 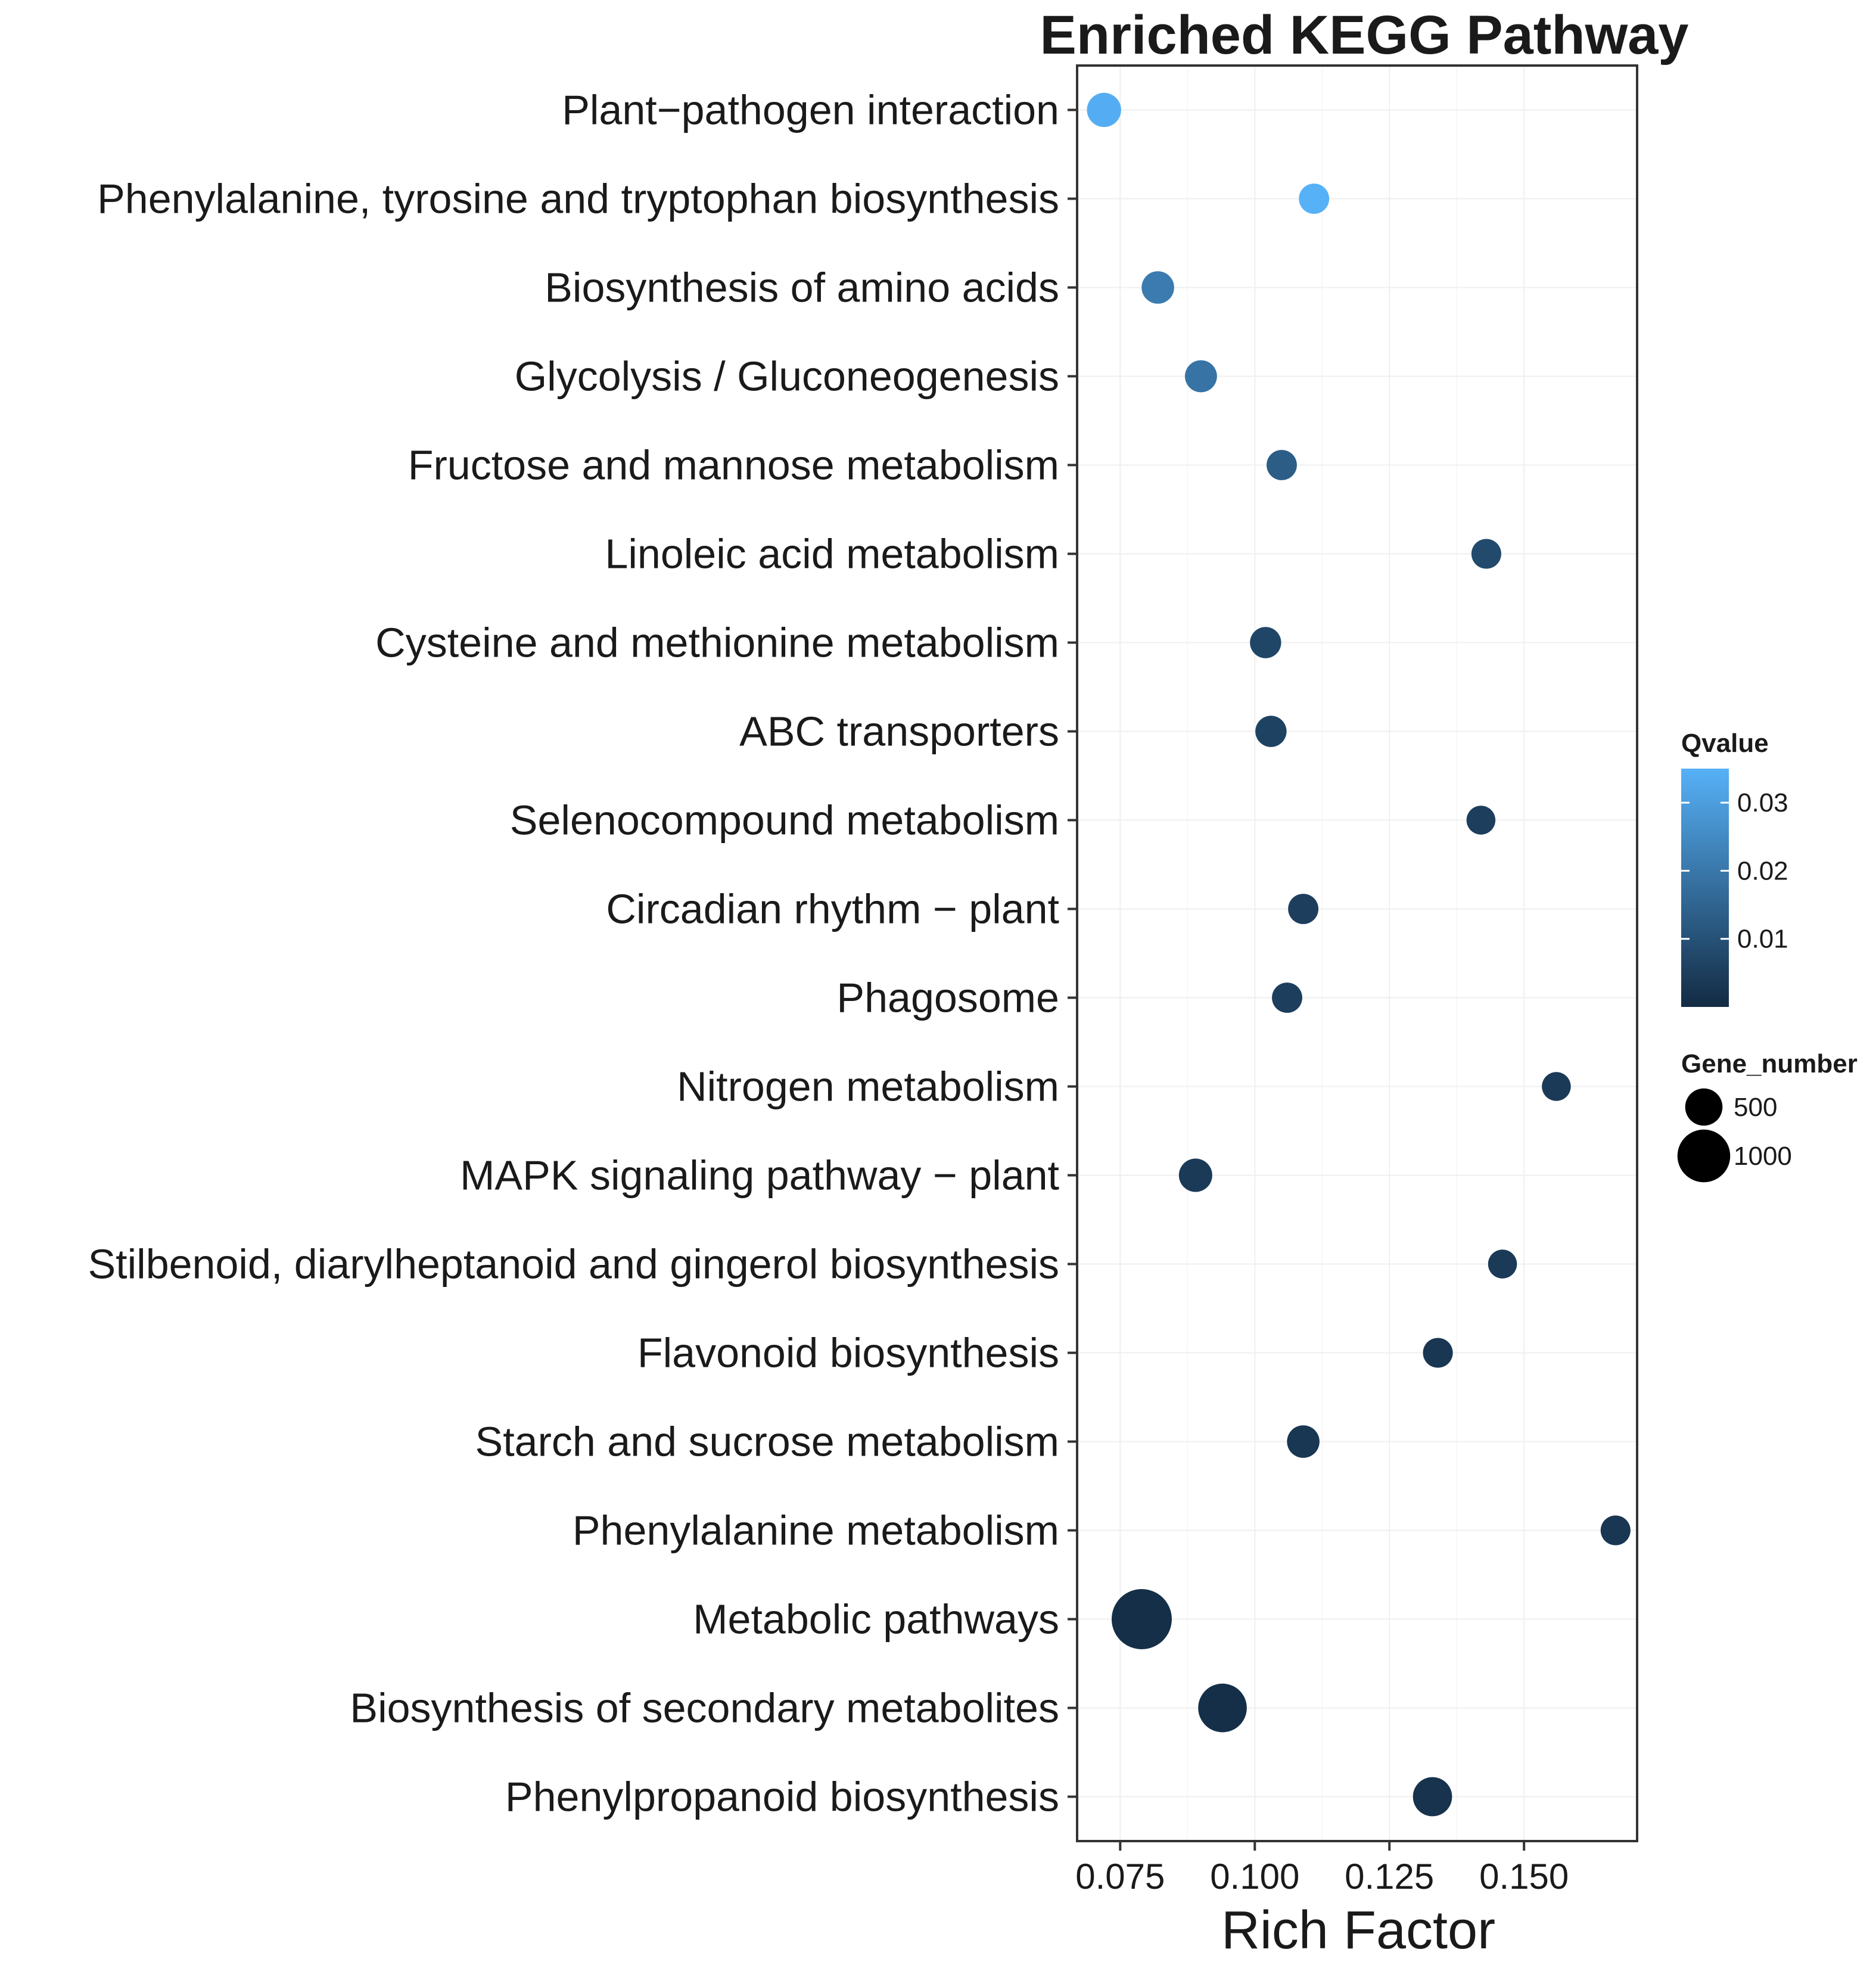 What do you see at coordinates (832, 909) in the screenshot?
I see `y-tick-label: Circadian rhythm − plant` at bounding box center [832, 909].